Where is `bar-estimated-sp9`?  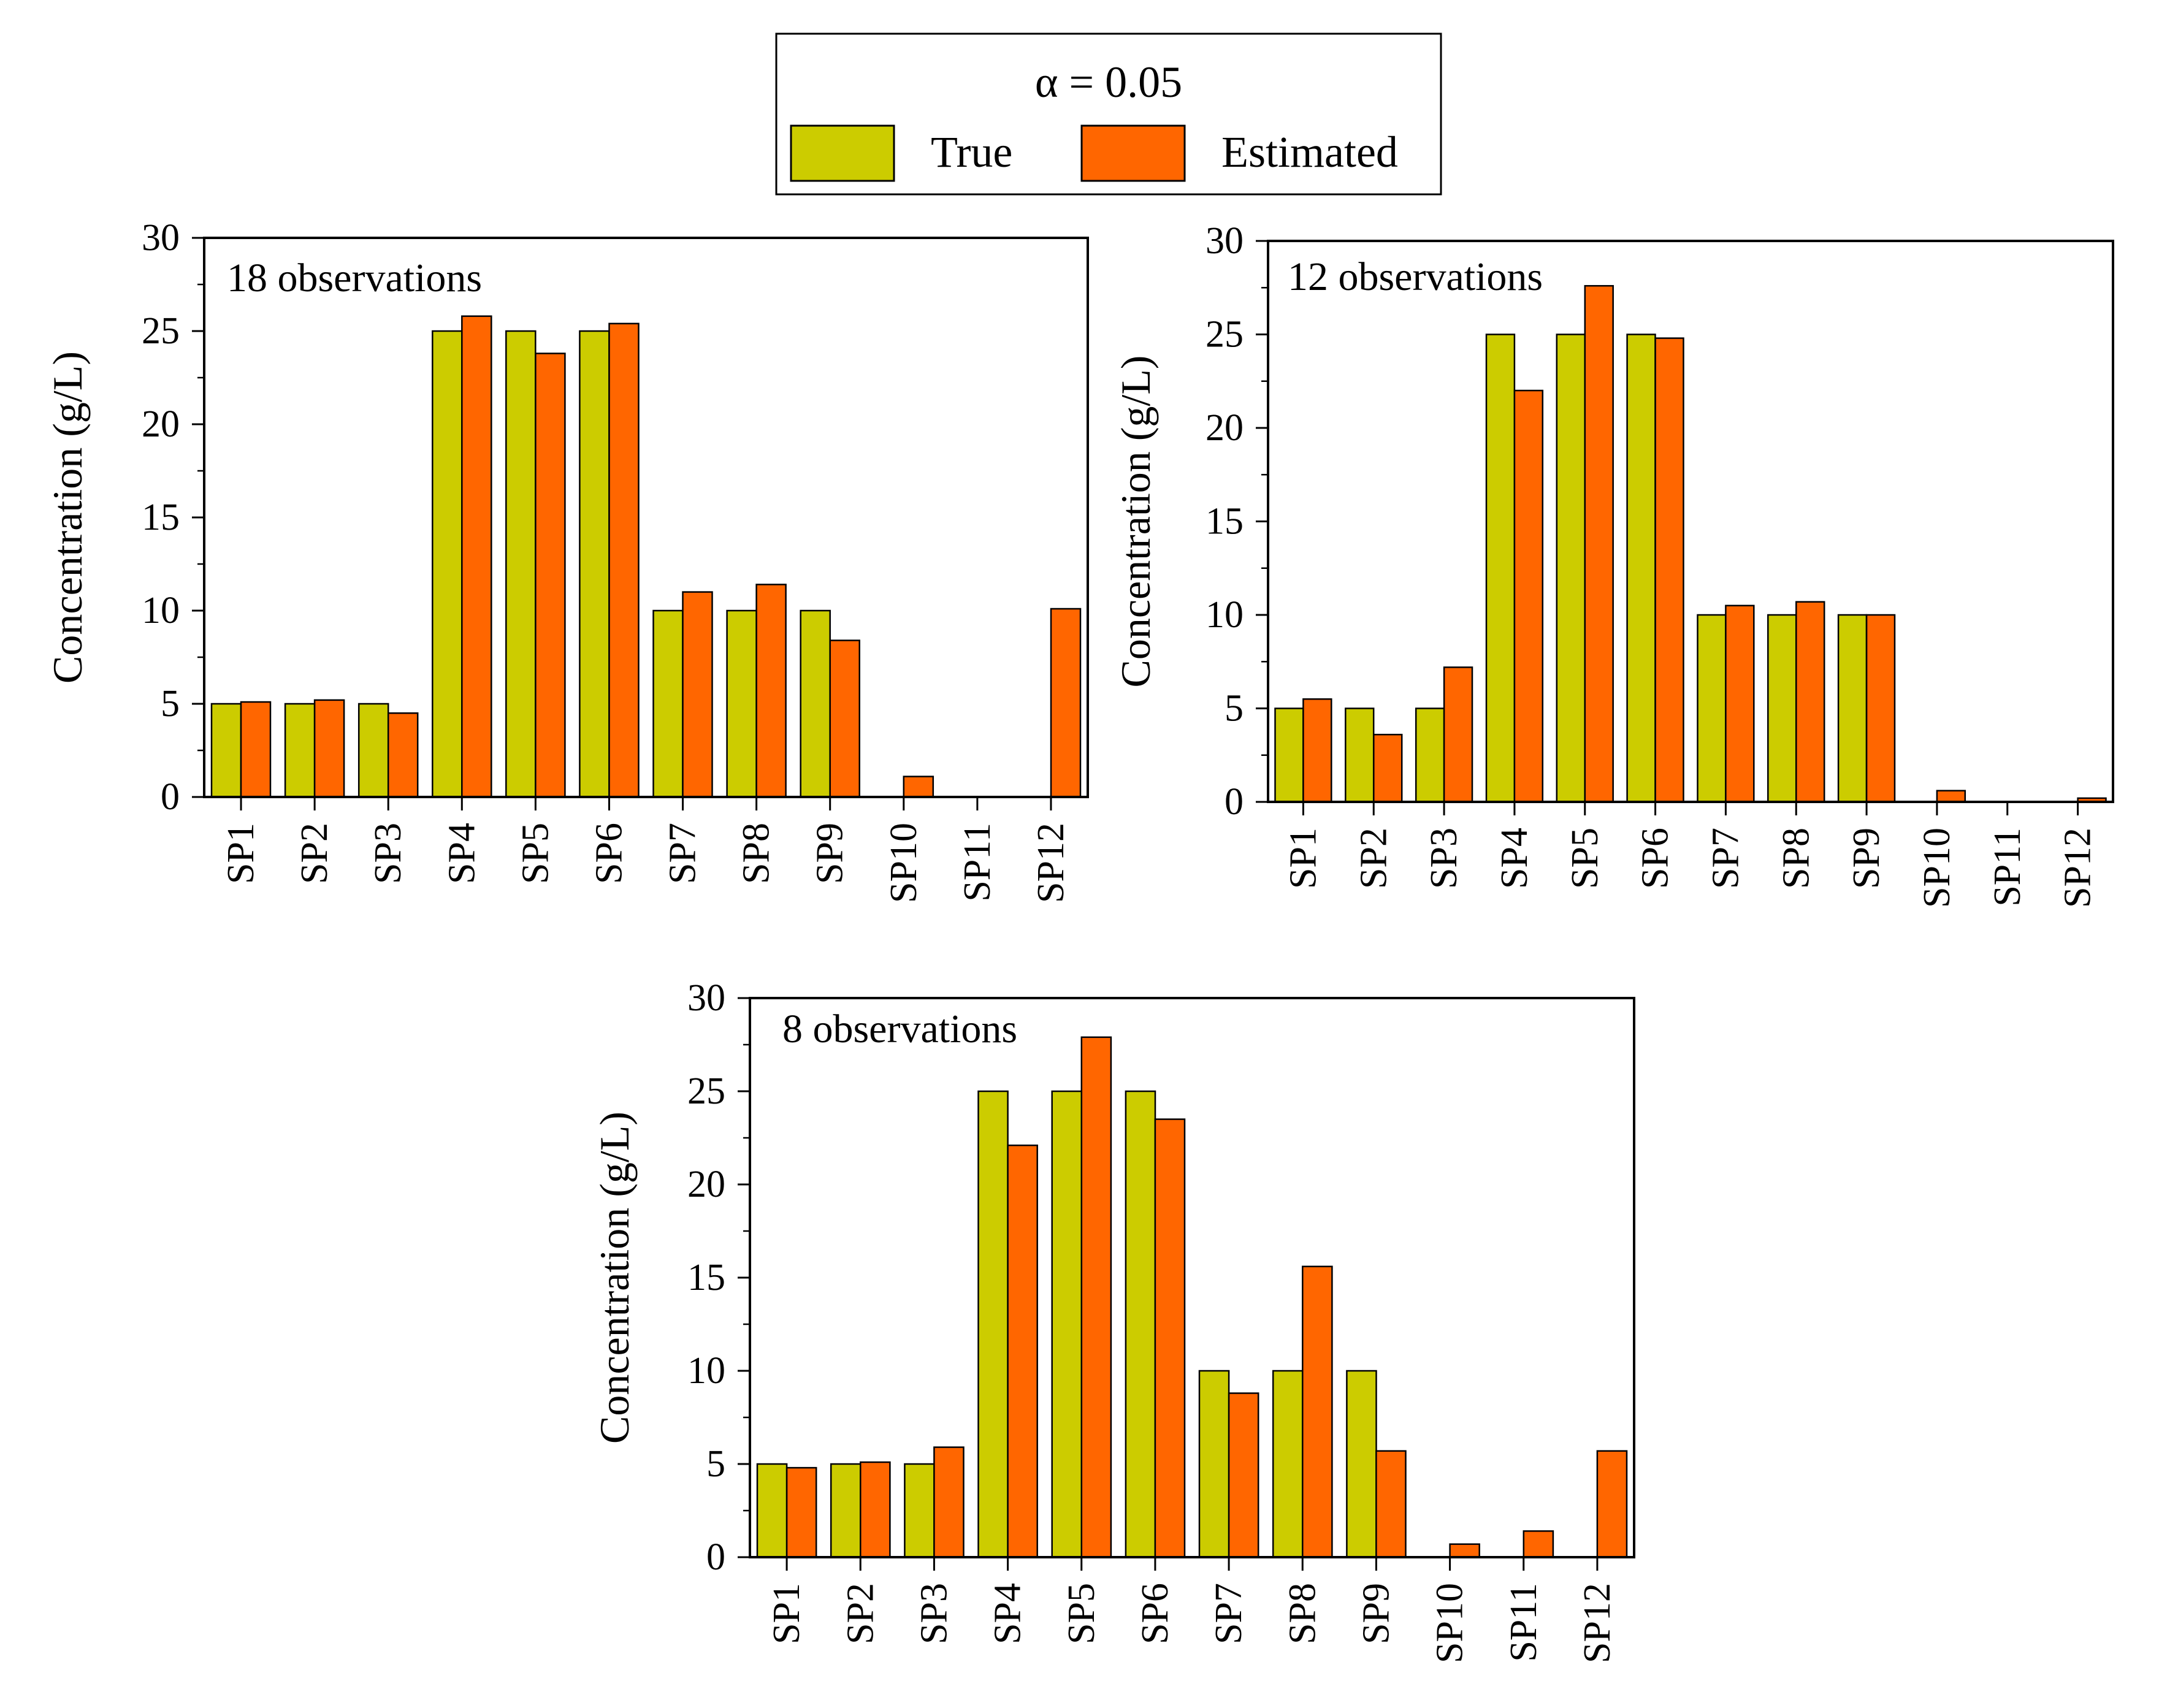 bar-estimated-sp9 is located at coordinates (1391, 1504).